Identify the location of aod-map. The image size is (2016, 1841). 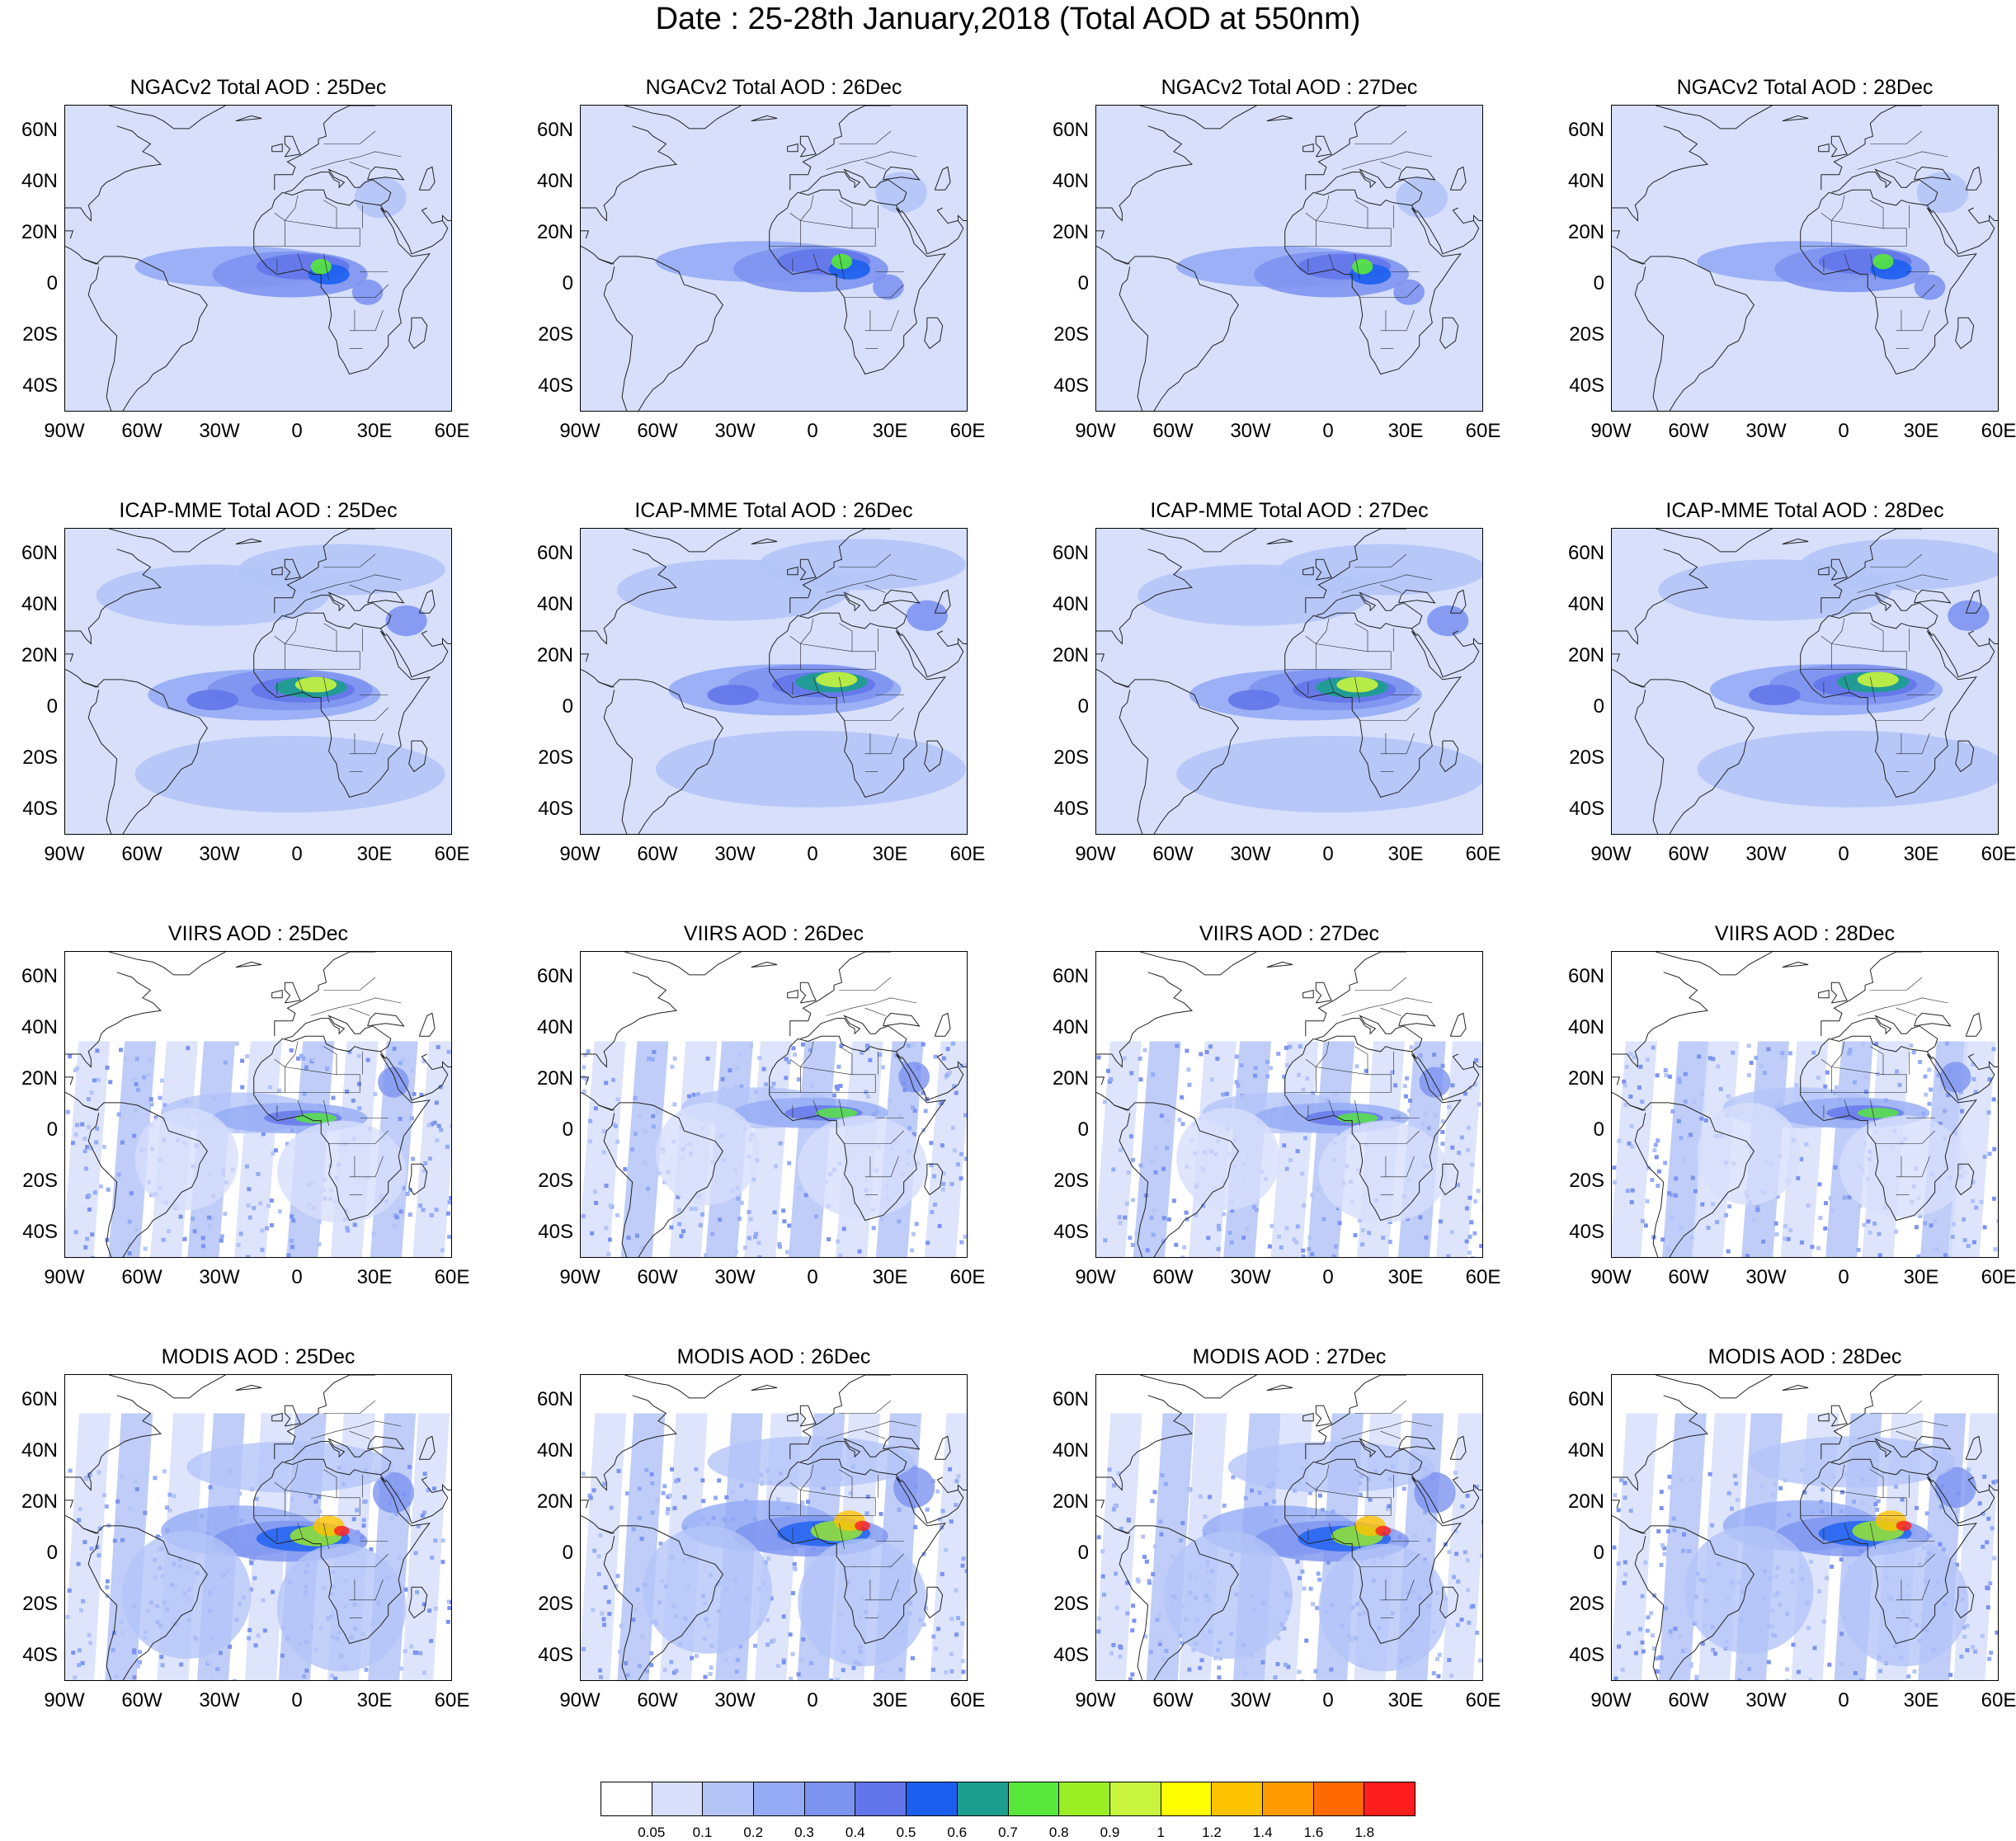
(1289, 1104).